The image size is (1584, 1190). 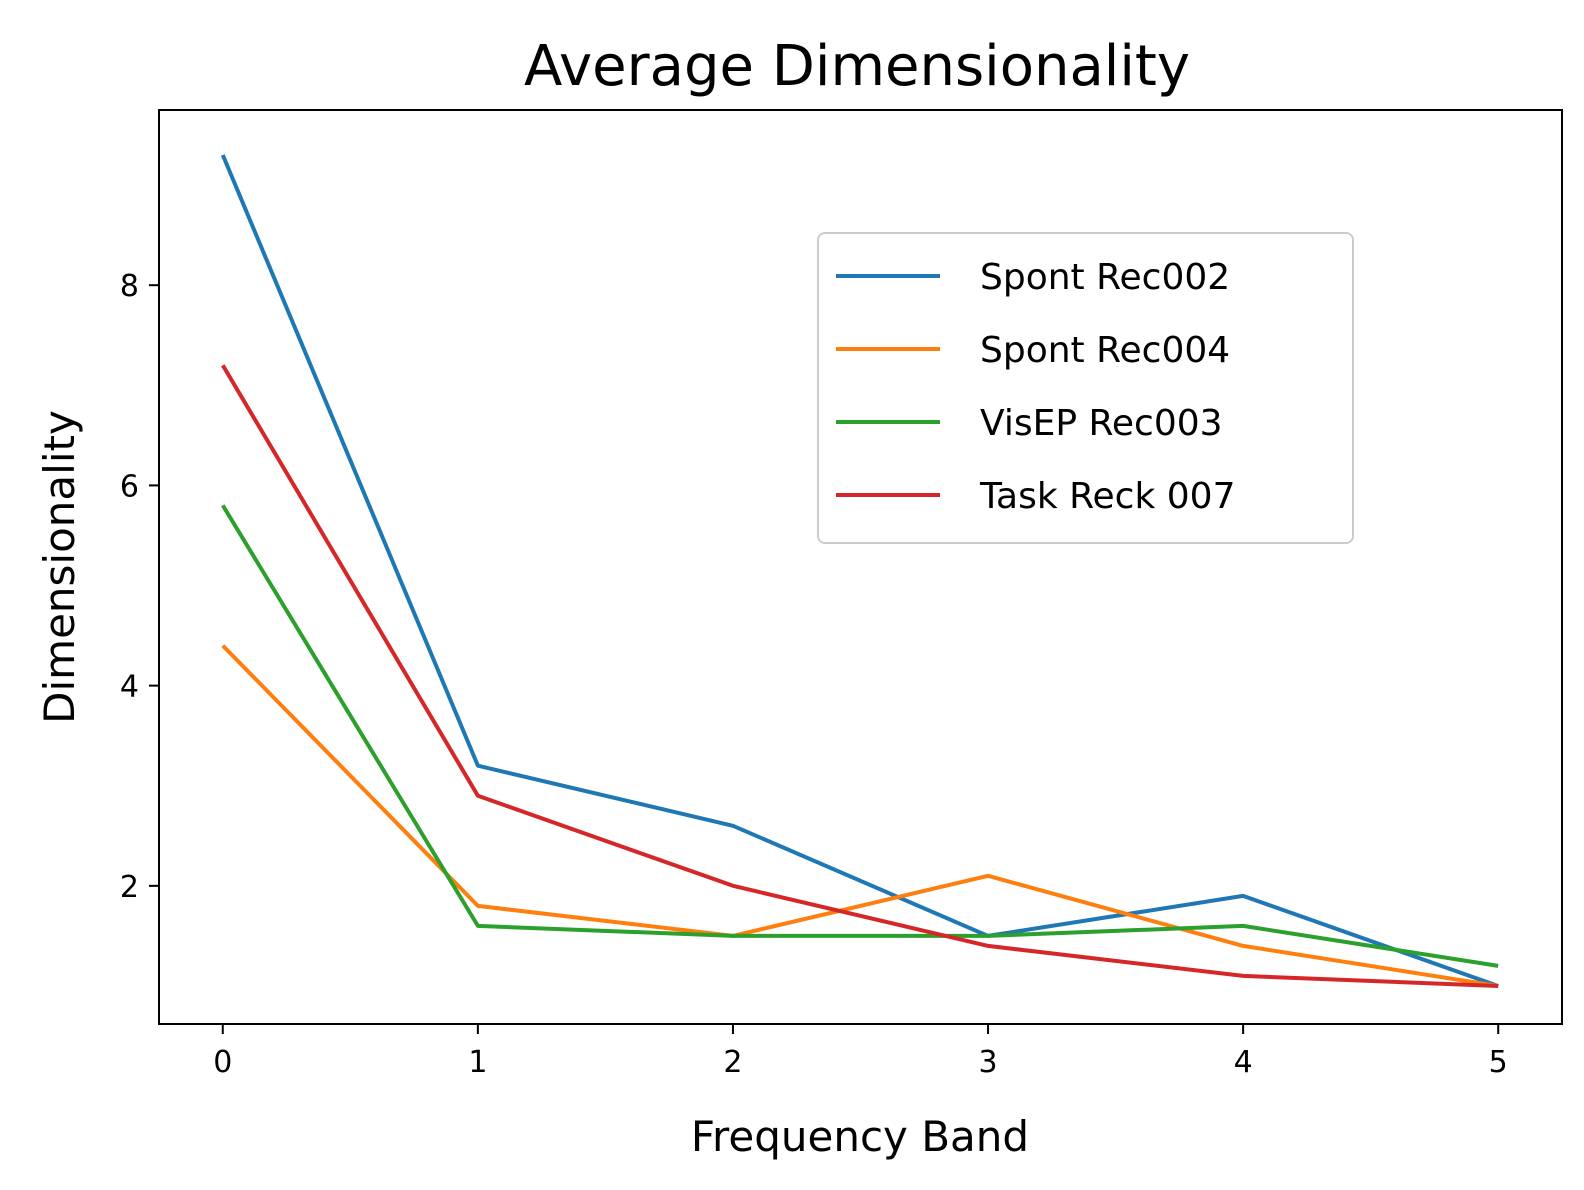 I want to click on x-tick-label: 5, so click(x=1498, y=1062).